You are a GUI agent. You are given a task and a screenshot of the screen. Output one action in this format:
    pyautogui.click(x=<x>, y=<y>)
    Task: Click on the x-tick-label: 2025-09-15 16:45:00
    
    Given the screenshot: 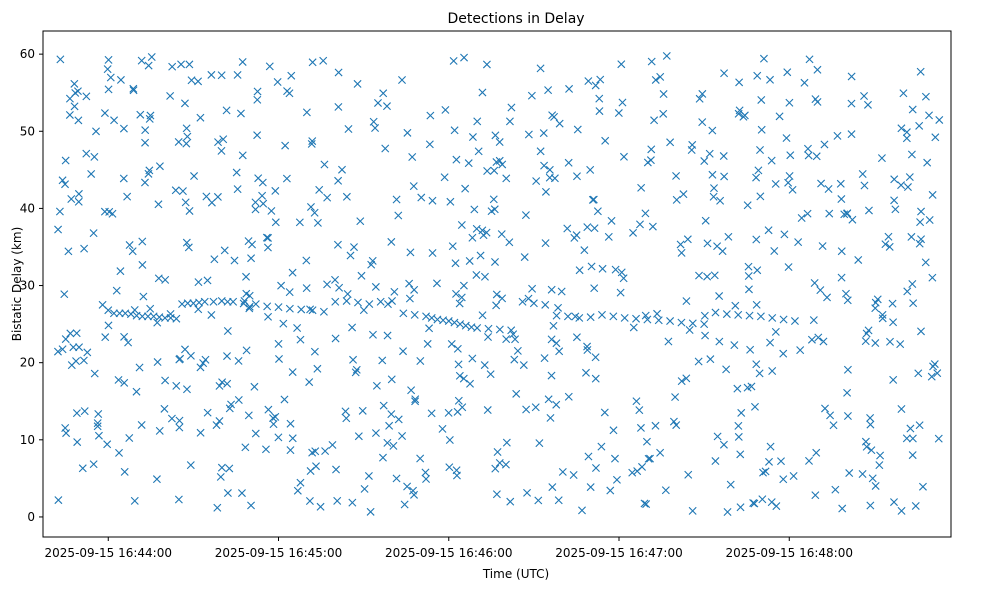 What is the action you would take?
    pyautogui.click(x=278, y=553)
    